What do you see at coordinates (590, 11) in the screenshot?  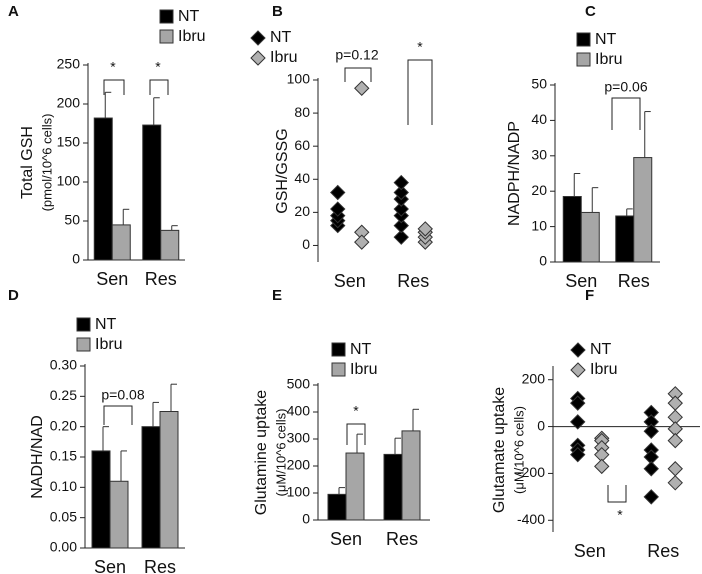 I see `panel-letter: C` at bounding box center [590, 11].